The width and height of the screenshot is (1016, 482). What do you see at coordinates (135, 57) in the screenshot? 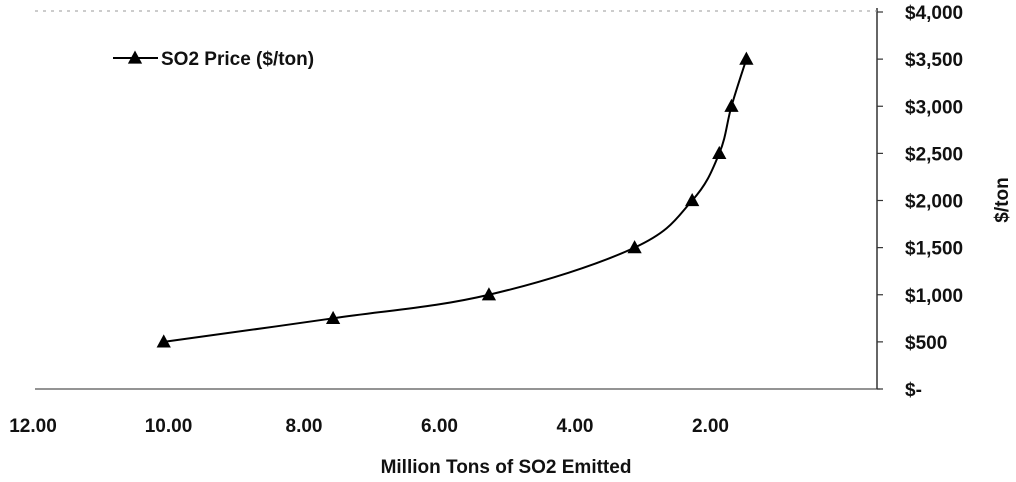
I see `legend-triangle-marker` at bounding box center [135, 57].